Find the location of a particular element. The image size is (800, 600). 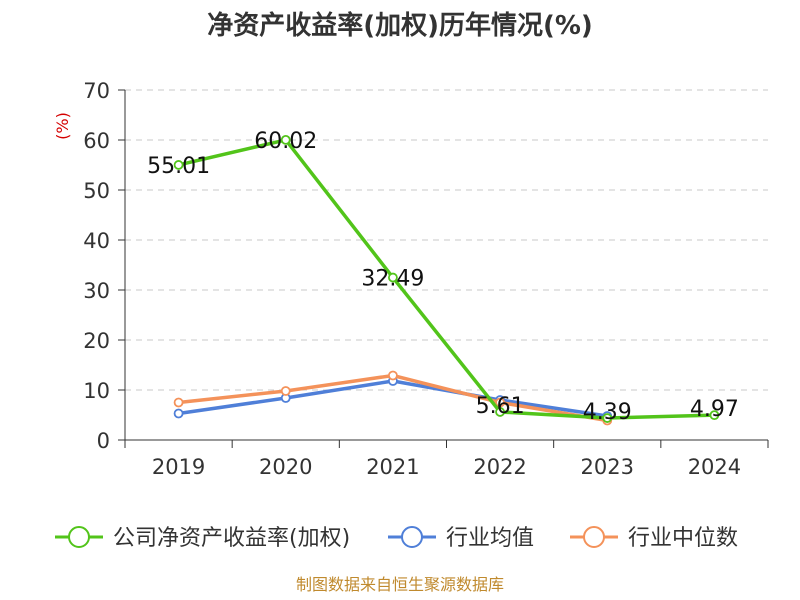

y-tick-label: 40 is located at coordinates (96, 241).